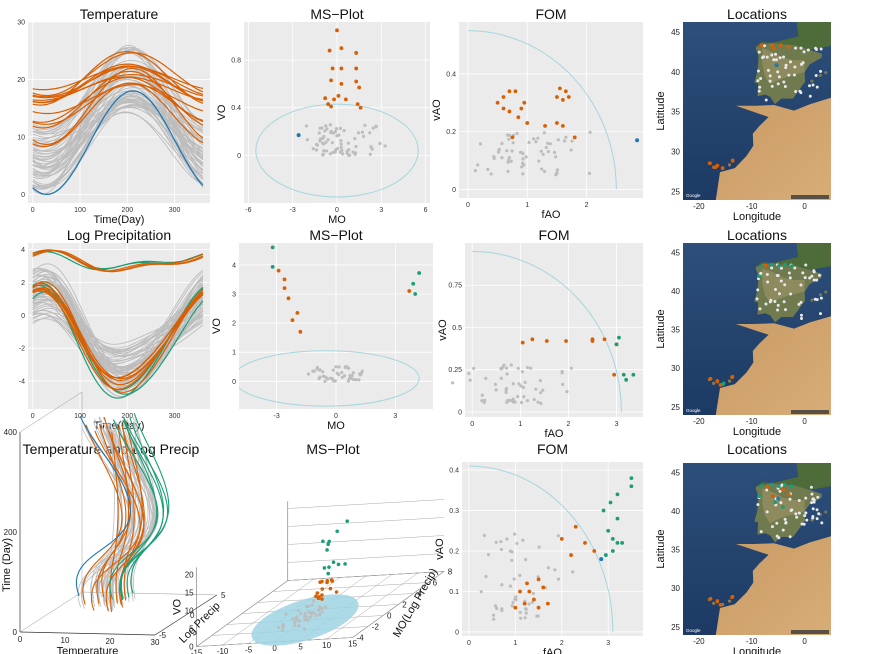 The height and width of the screenshot is (654, 872). Describe the element at coordinates (675, 588) in the screenshot. I see `y-tick-label: 30` at that location.